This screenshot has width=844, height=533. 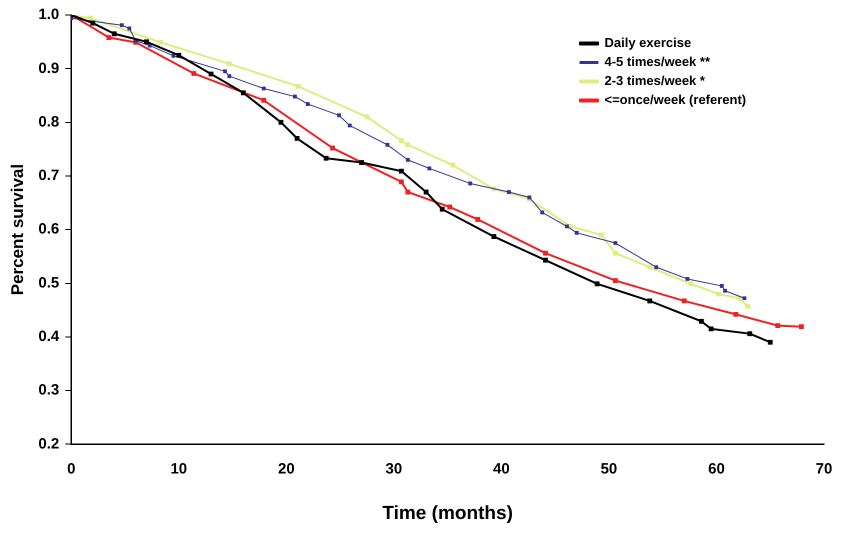 What do you see at coordinates (394, 469) in the screenshot?
I see `x-tick-label: 30` at bounding box center [394, 469].